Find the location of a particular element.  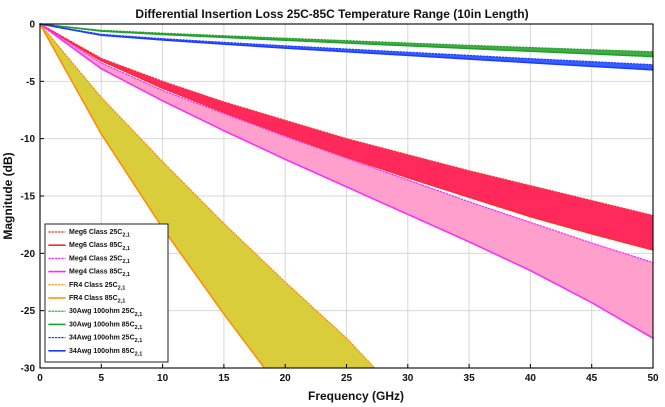

x-tick-label-2: 10 is located at coordinates (163, 378).